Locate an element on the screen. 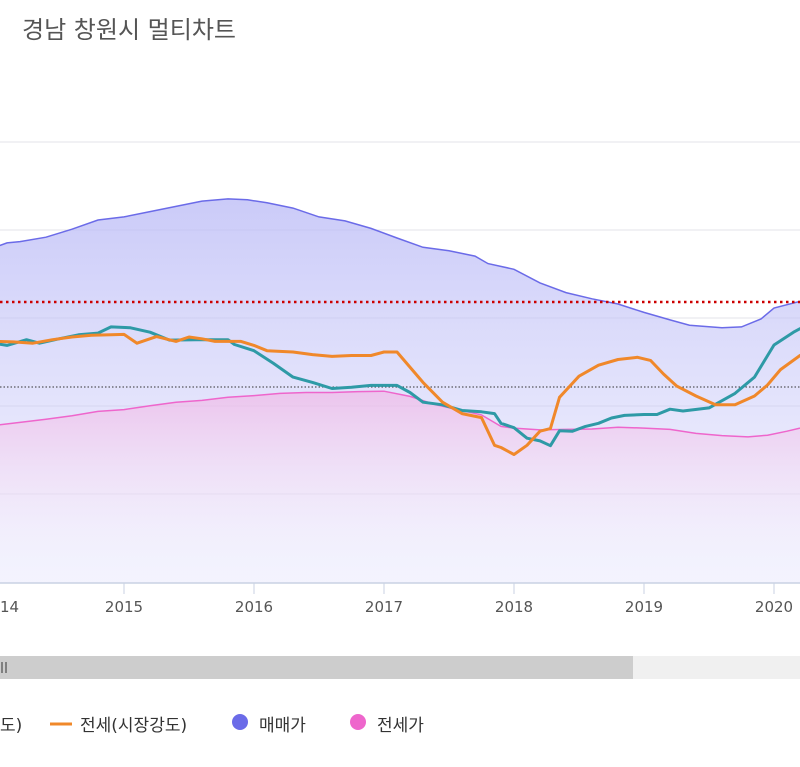 The width and height of the screenshot is (800, 767). legend-item-orange: 전세(시장강도) is located at coordinates (118, 726).